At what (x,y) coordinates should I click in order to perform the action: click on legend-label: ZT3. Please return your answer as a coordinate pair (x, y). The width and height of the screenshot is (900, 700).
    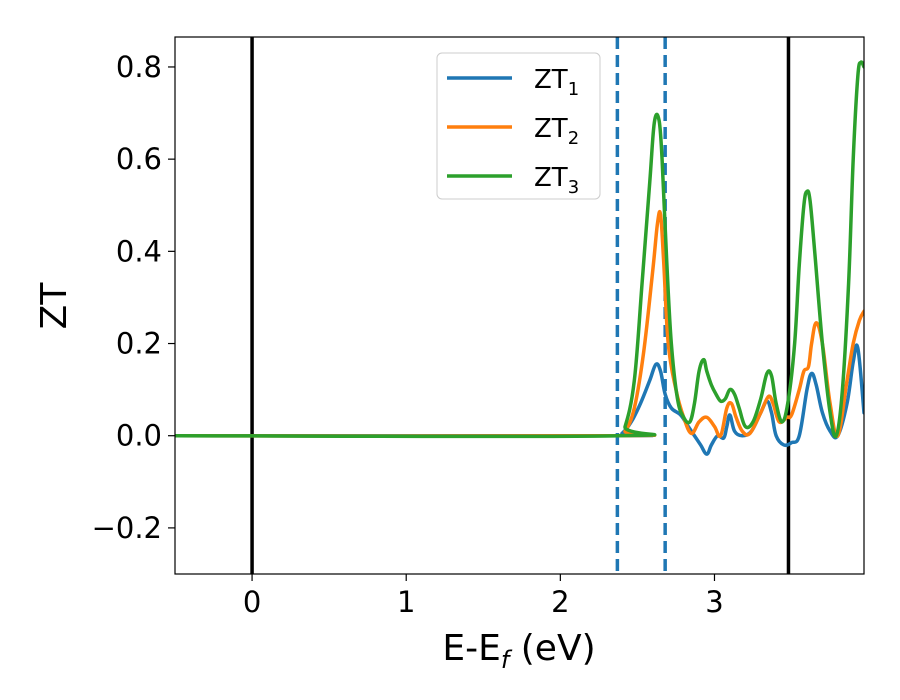
    Looking at the image, I should click on (556, 180).